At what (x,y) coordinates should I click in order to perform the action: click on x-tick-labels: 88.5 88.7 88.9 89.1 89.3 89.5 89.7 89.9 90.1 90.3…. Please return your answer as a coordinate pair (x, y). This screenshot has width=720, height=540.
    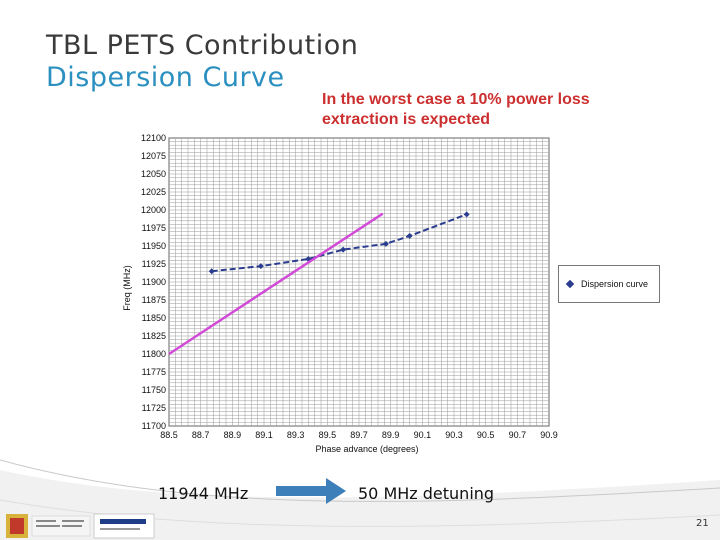
    Looking at the image, I should click on (359, 435).